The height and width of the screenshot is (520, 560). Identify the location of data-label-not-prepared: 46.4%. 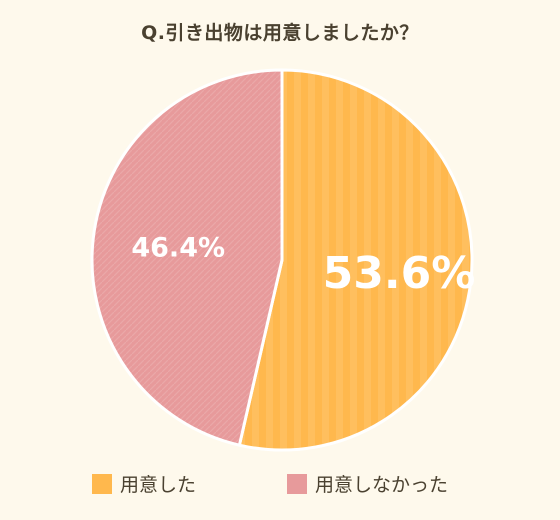
(178, 248).